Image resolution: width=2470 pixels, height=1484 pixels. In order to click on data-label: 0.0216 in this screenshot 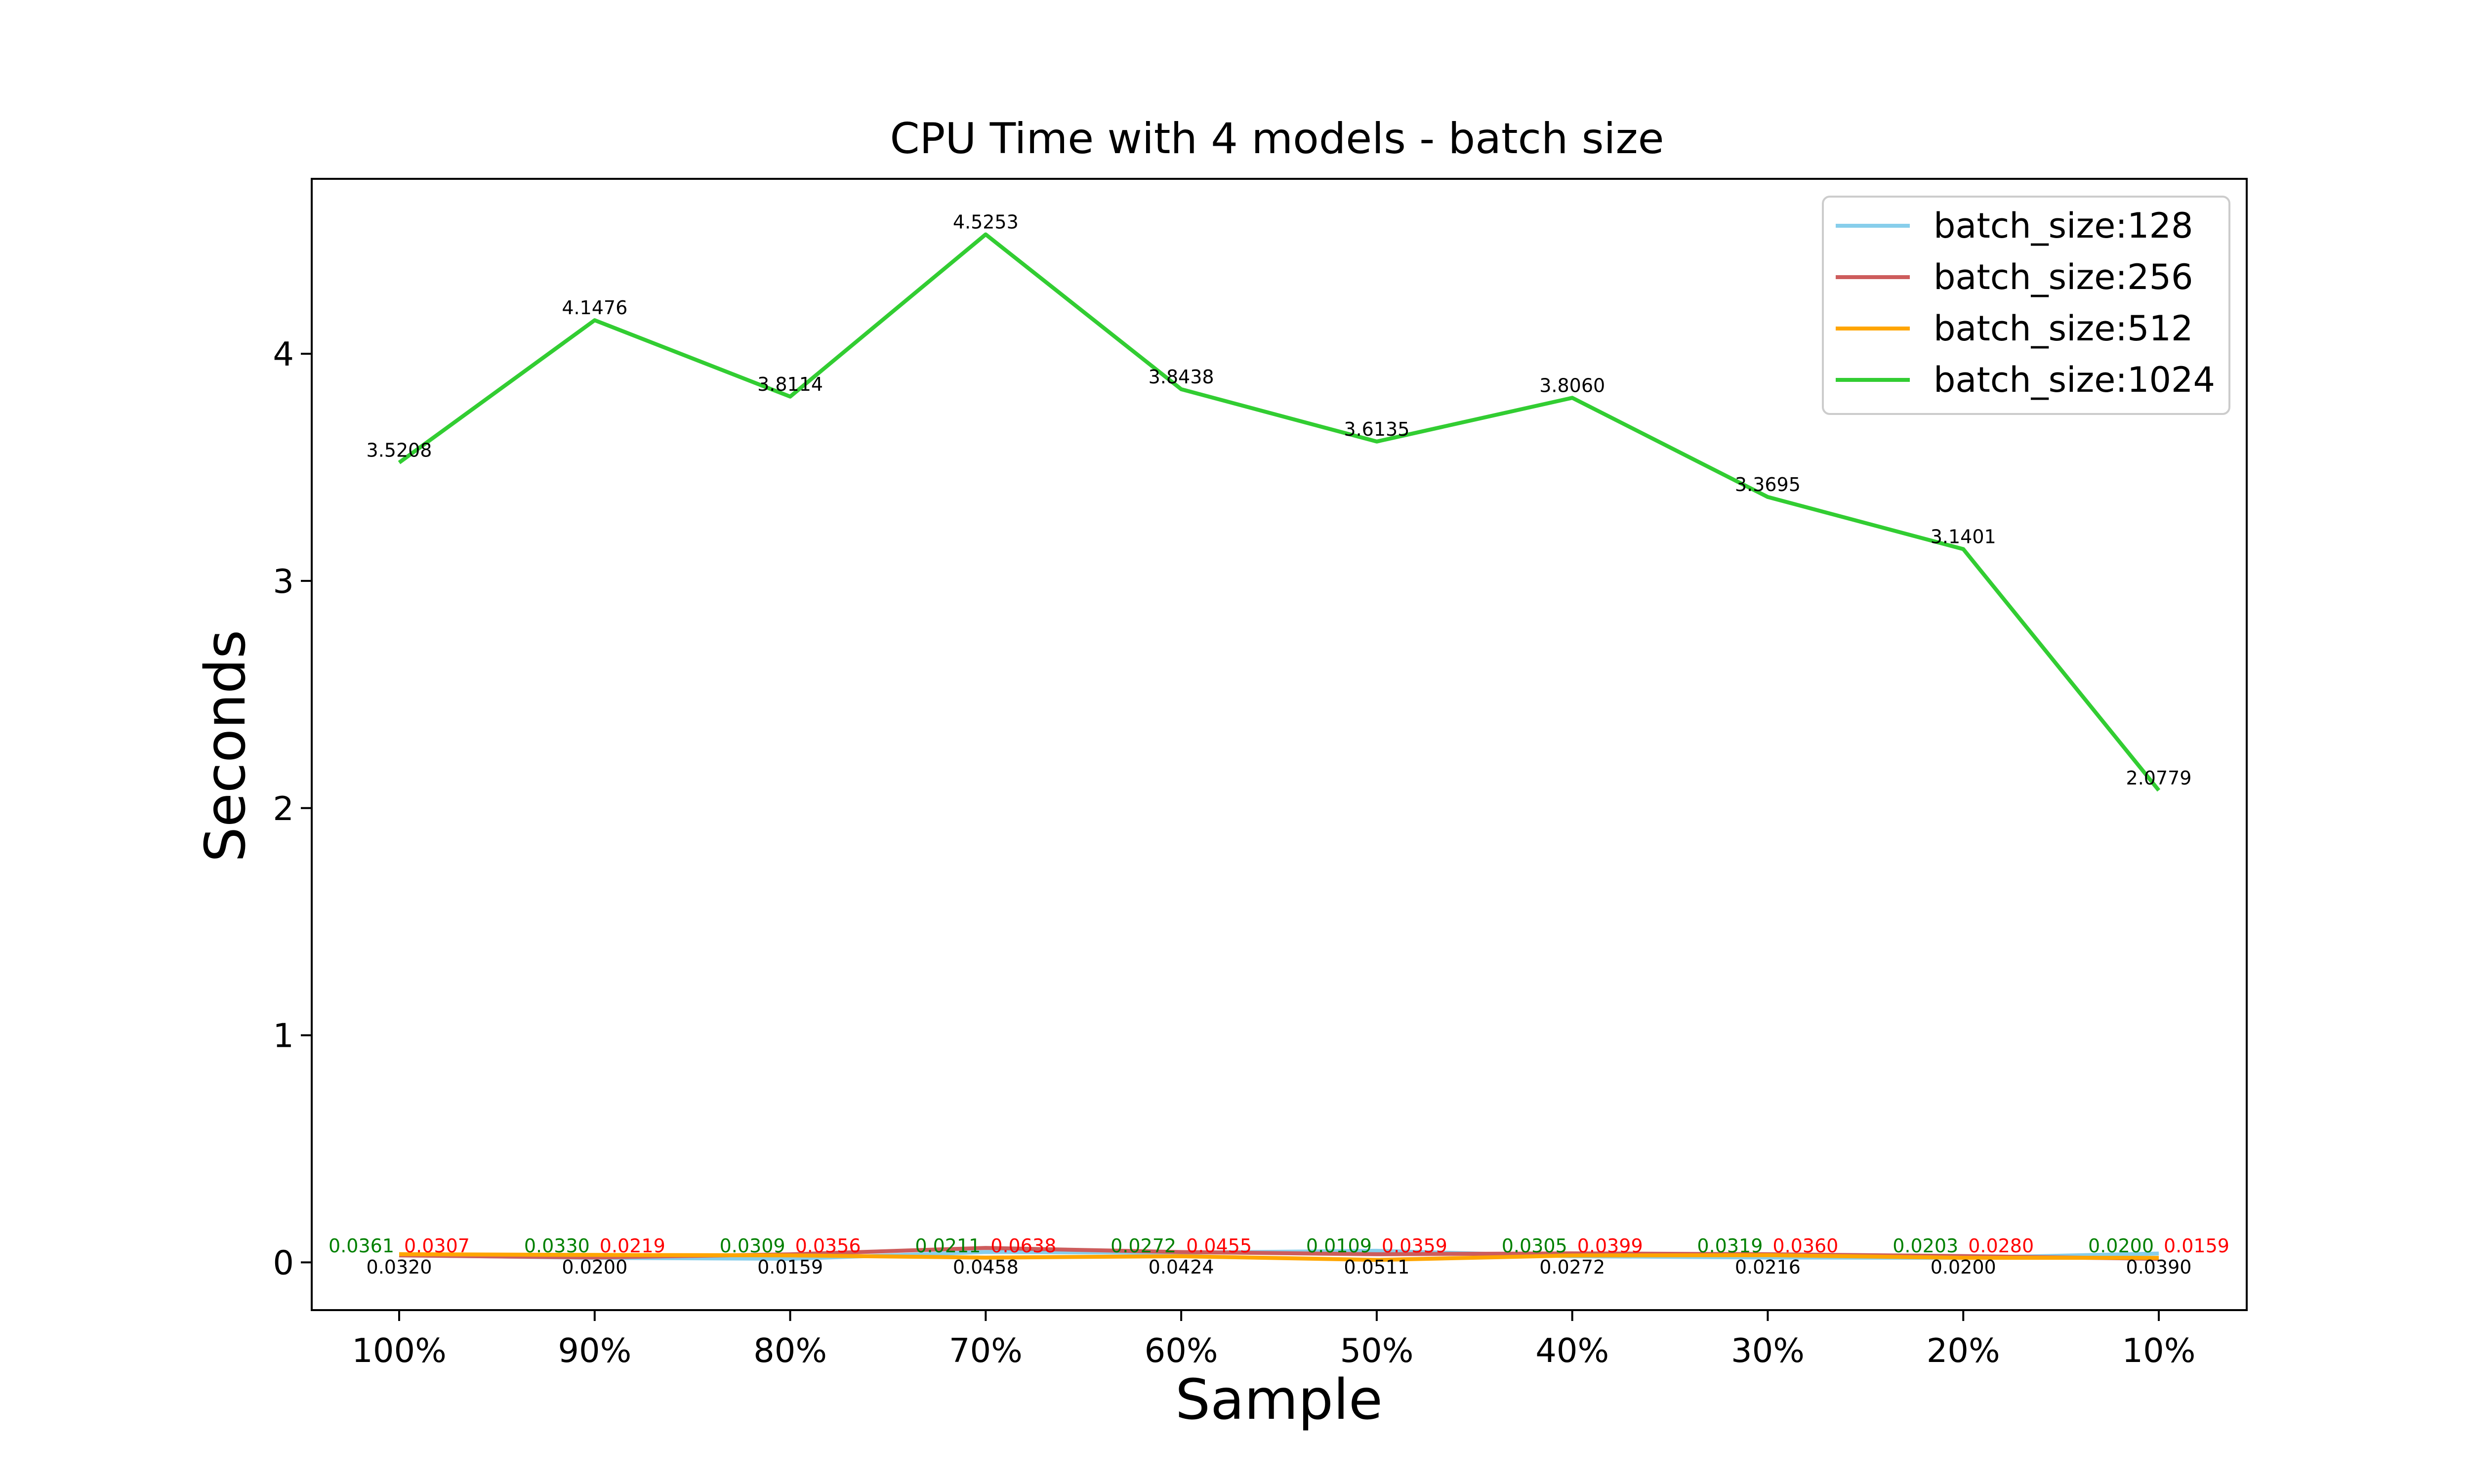, I will do `click(1768, 1267)`.